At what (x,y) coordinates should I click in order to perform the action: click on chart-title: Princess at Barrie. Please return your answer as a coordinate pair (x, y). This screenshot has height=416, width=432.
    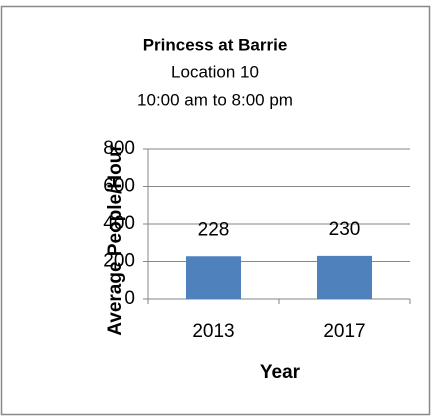
    Looking at the image, I should click on (215, 44).